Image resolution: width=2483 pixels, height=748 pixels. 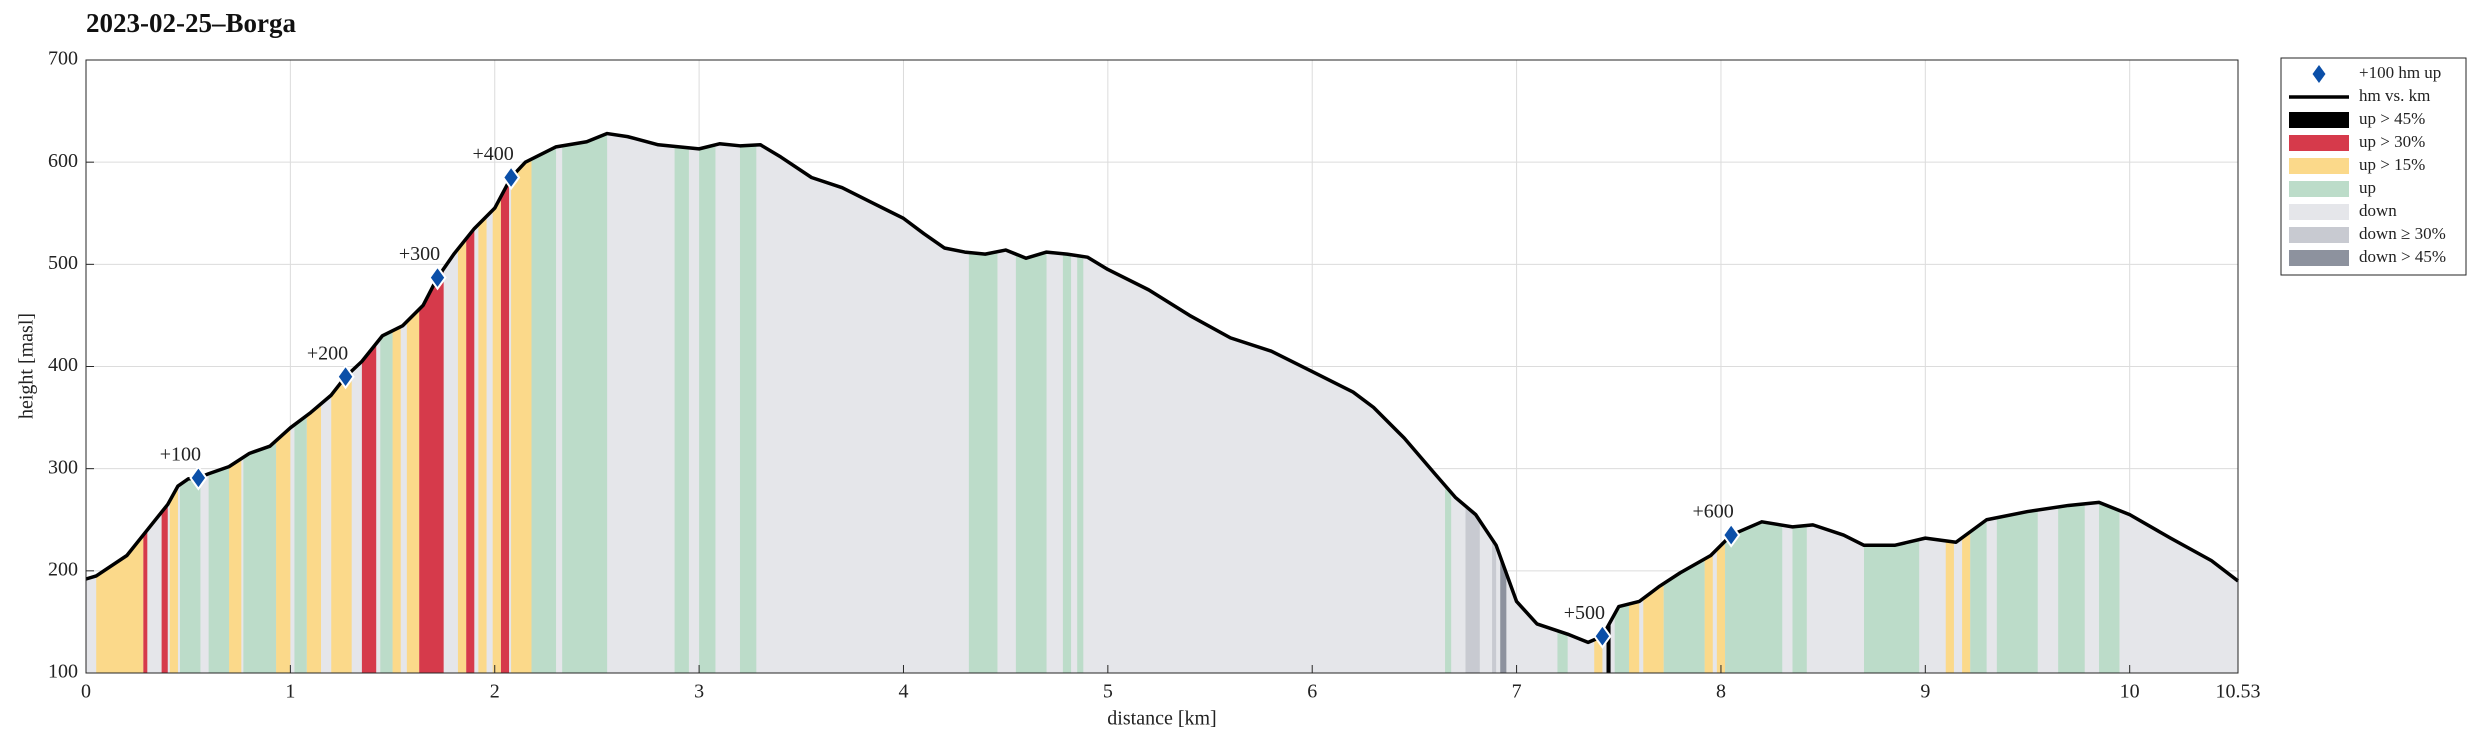 I want to click on legend-label: down, so click(x=2378, y=210).